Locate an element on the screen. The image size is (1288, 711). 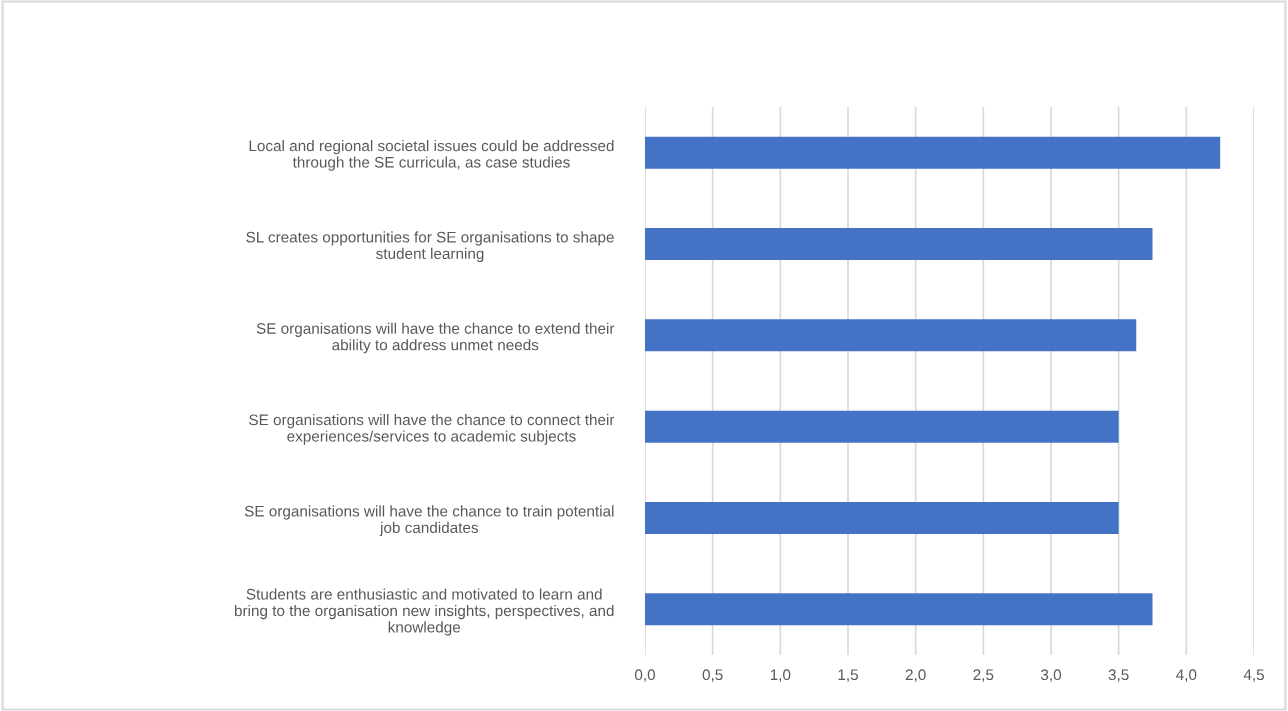
x-tick-label: 0,0 is located at coordinates (645, 675).